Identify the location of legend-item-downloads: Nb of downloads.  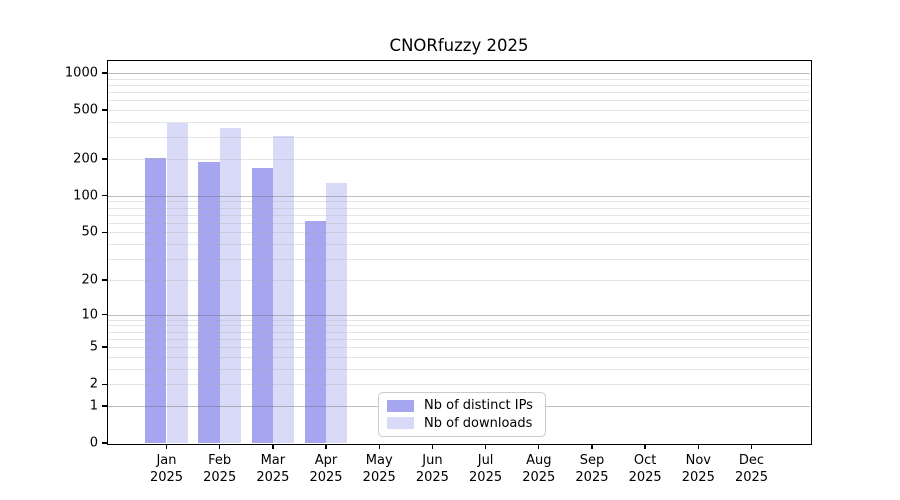
(462, 423).